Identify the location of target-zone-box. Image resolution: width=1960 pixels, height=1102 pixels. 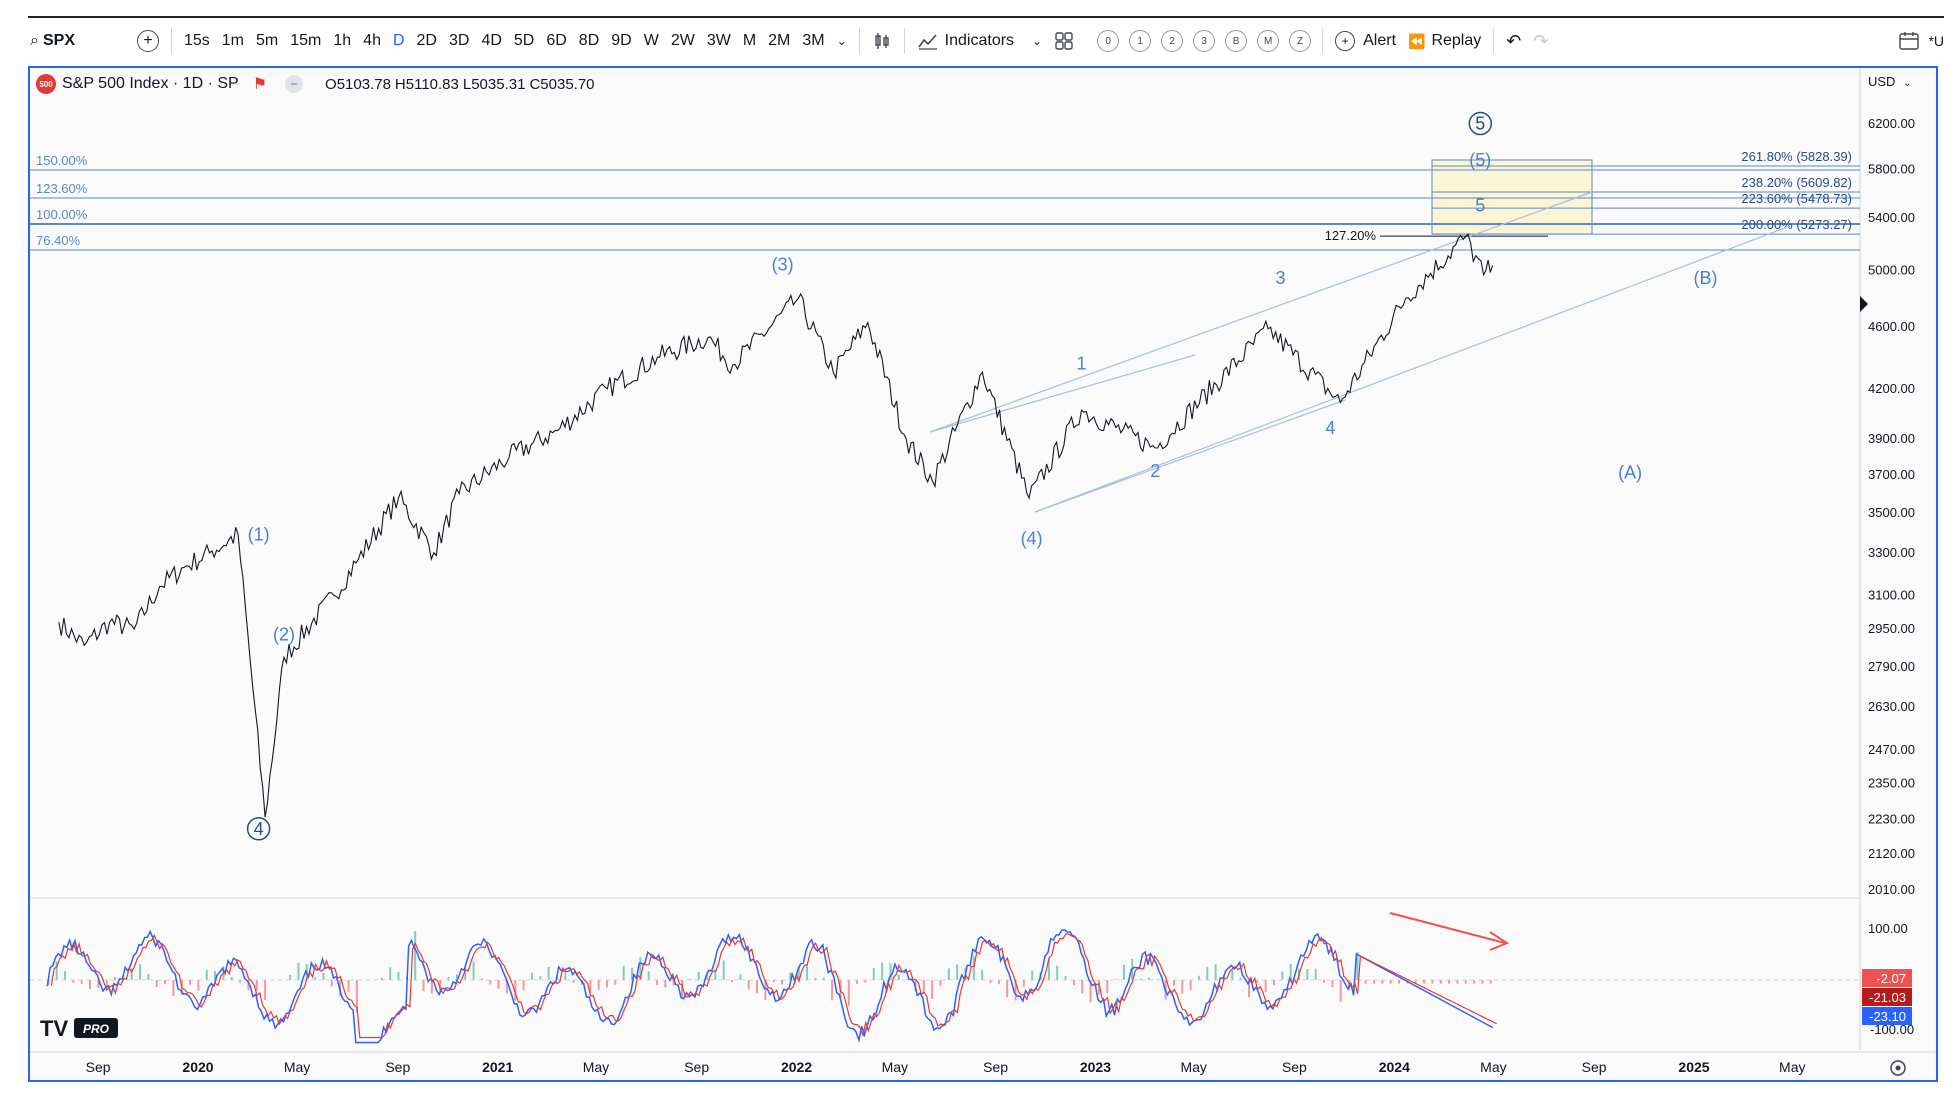
(1512, 197).